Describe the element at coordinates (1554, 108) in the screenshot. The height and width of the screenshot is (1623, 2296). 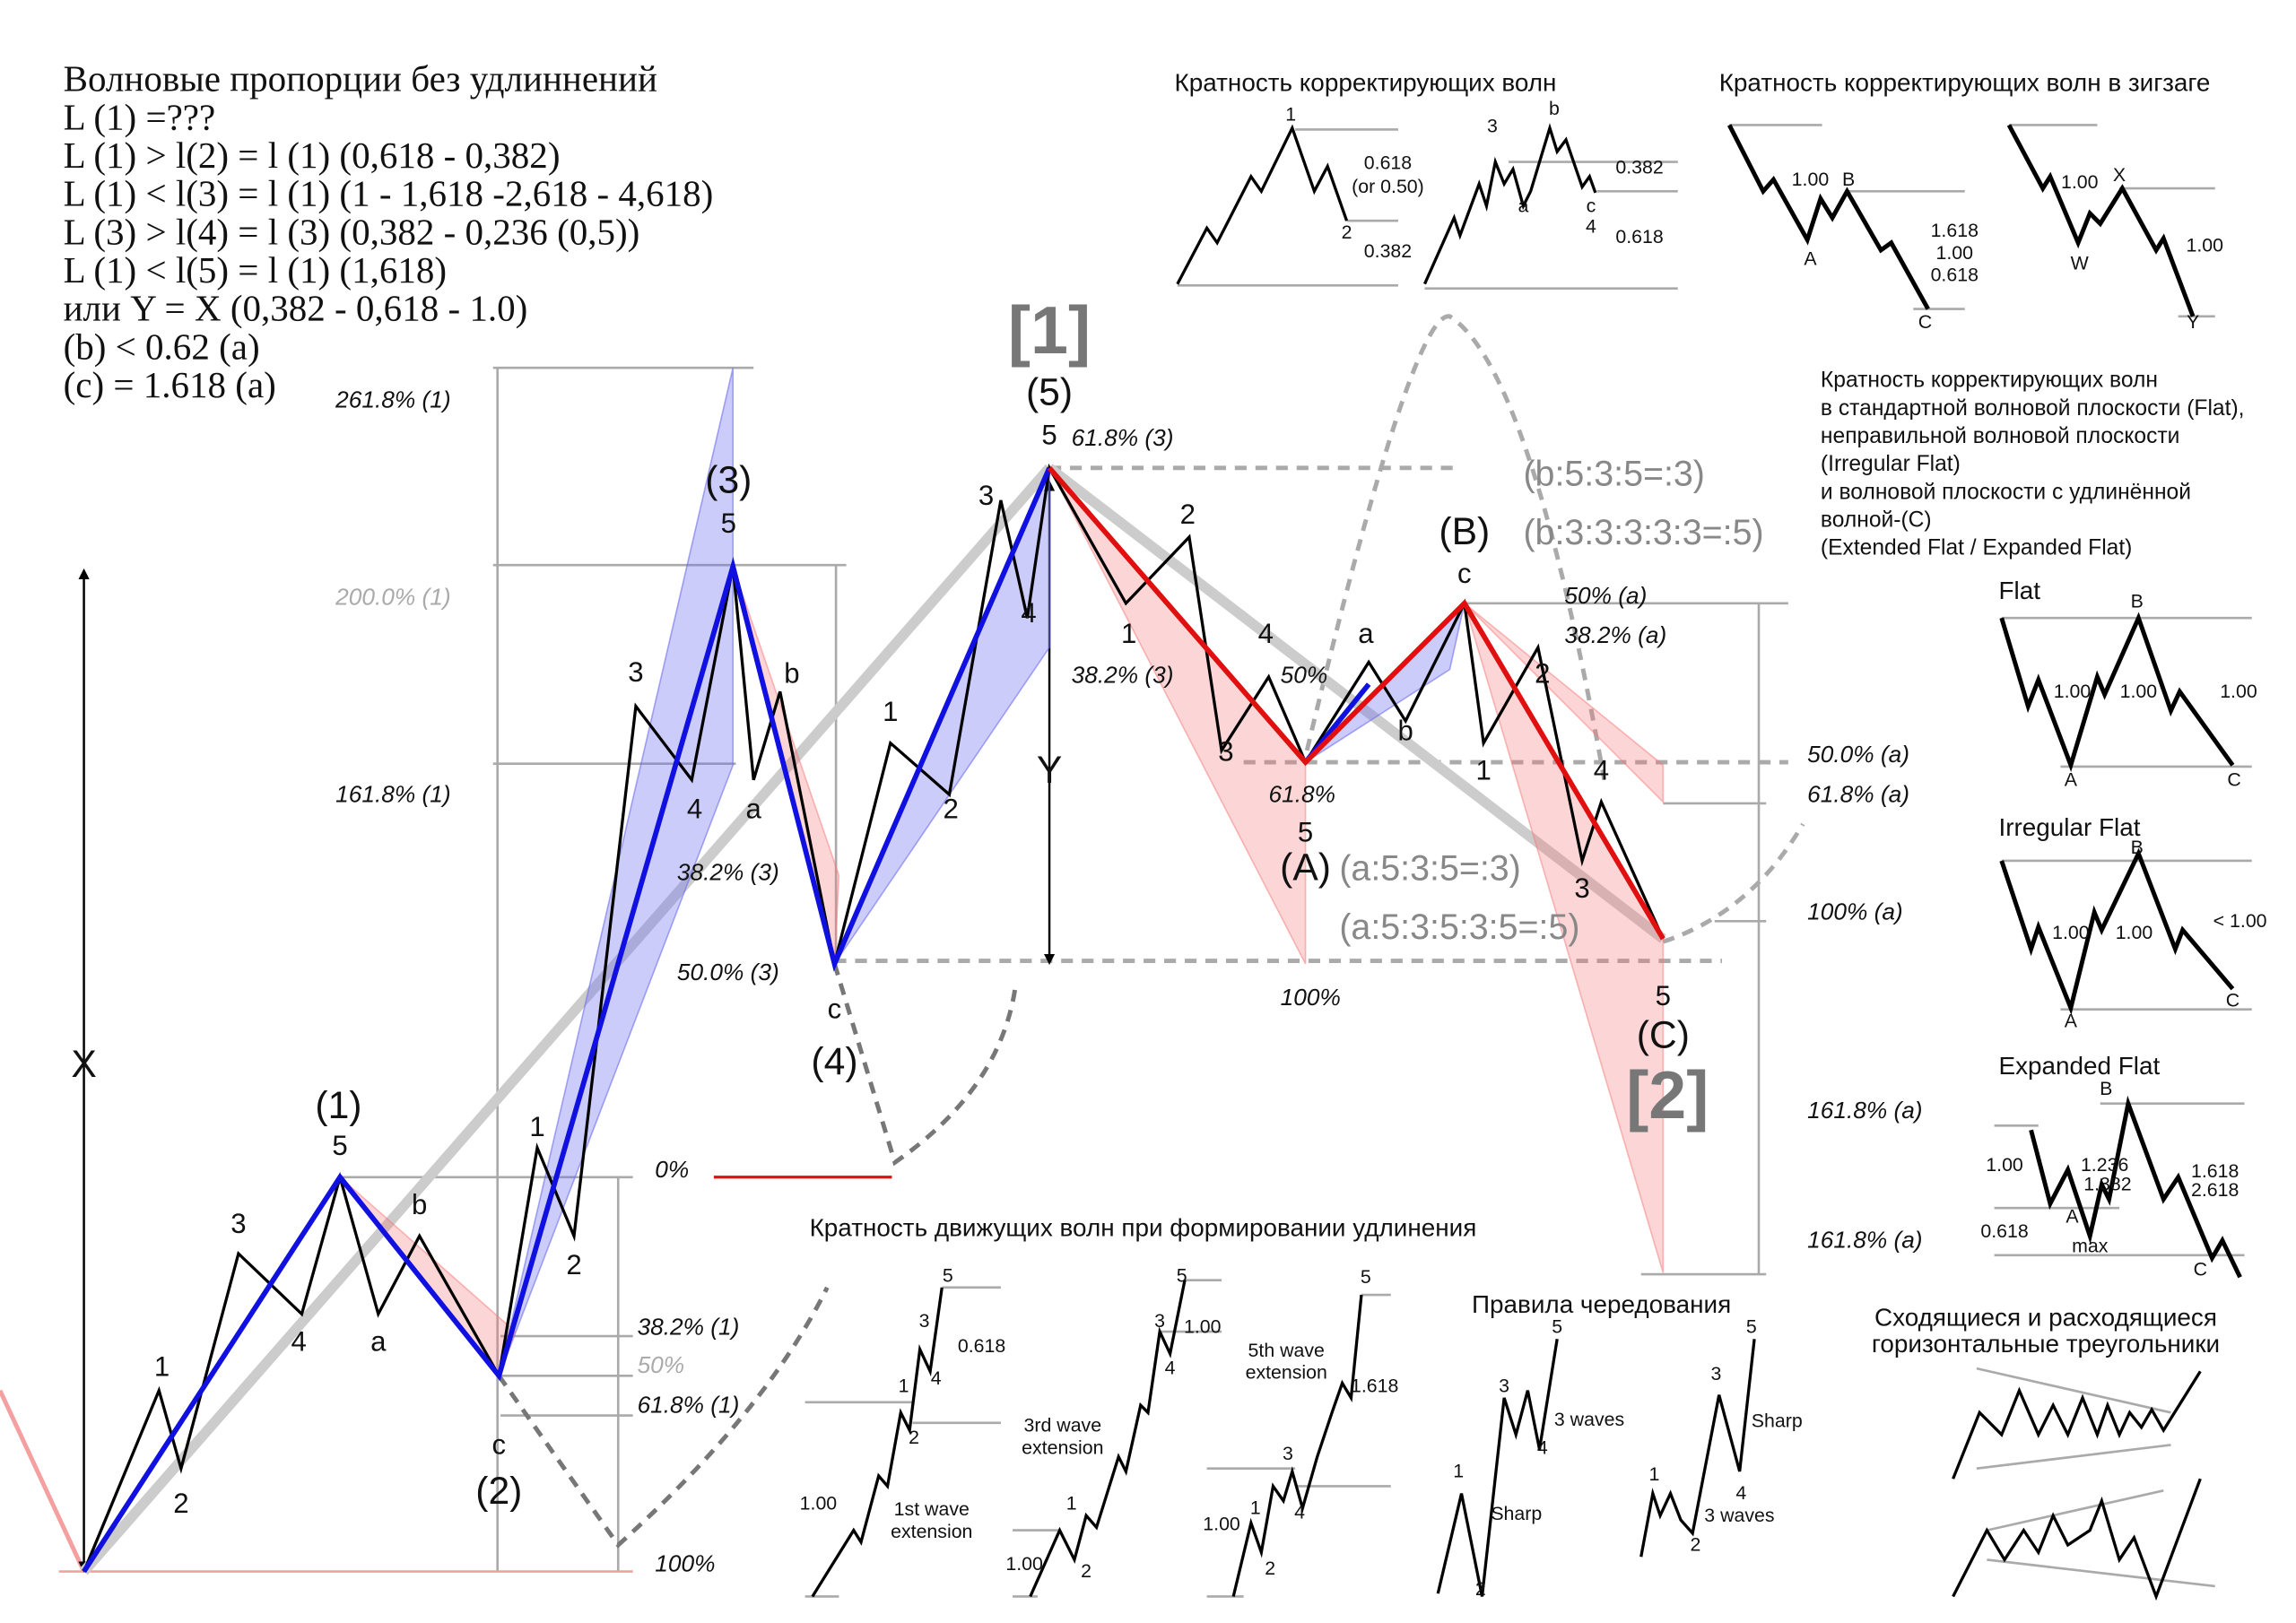
I see `wave-label: b` at that location.